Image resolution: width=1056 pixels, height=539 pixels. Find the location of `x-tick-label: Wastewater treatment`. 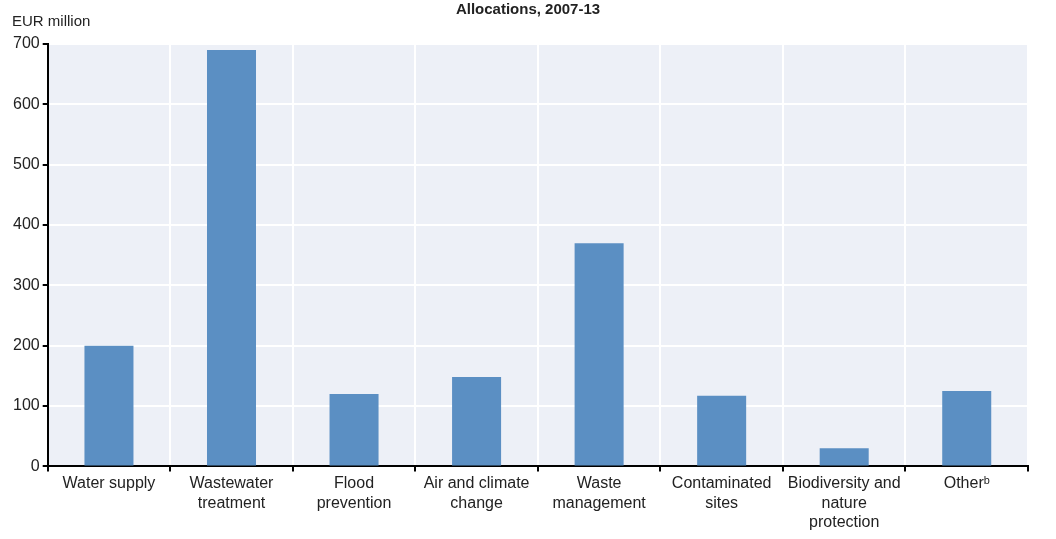

x-tick-label: Wastewater treatment is located at coordinates (232, 492).